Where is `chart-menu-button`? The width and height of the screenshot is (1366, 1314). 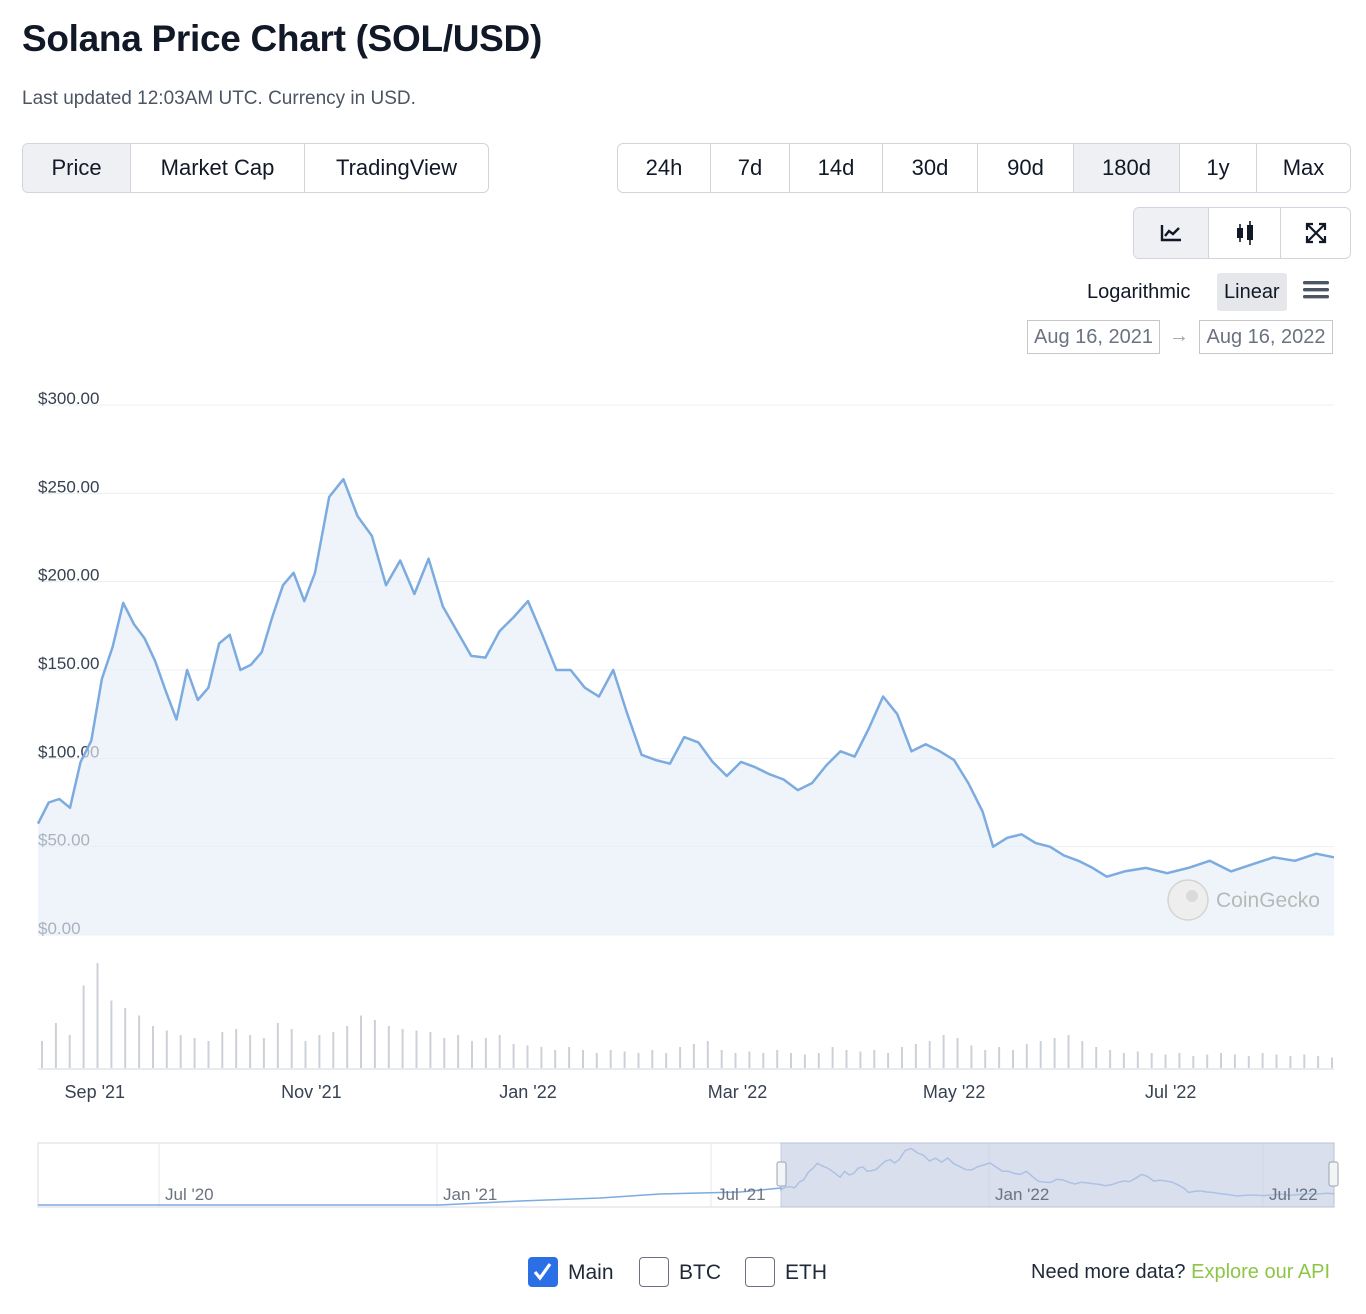 chart-menu-button is located at coordinates (1317, 291).